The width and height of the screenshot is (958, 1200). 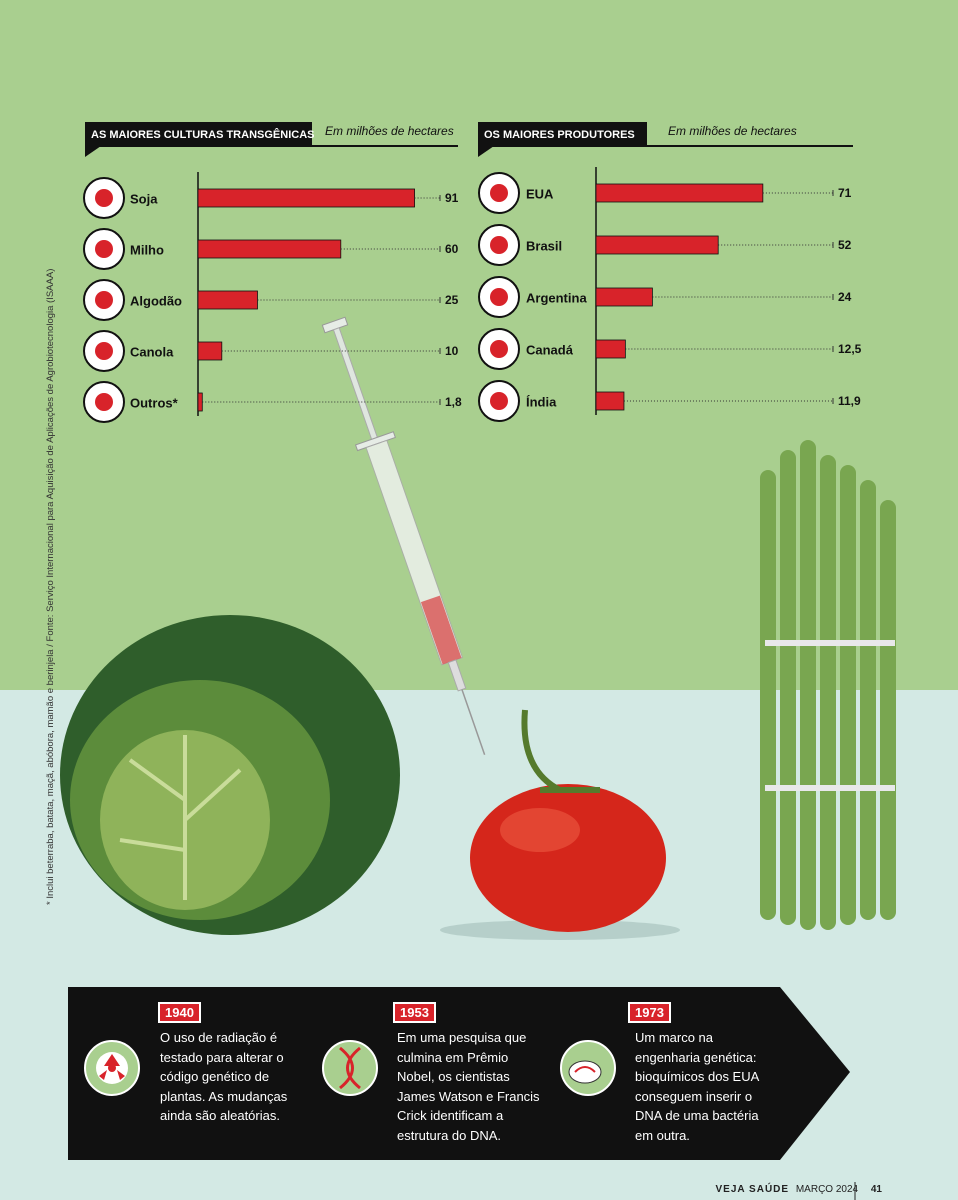 I want to click on category-label: Índia, so click(x=541, y=401).